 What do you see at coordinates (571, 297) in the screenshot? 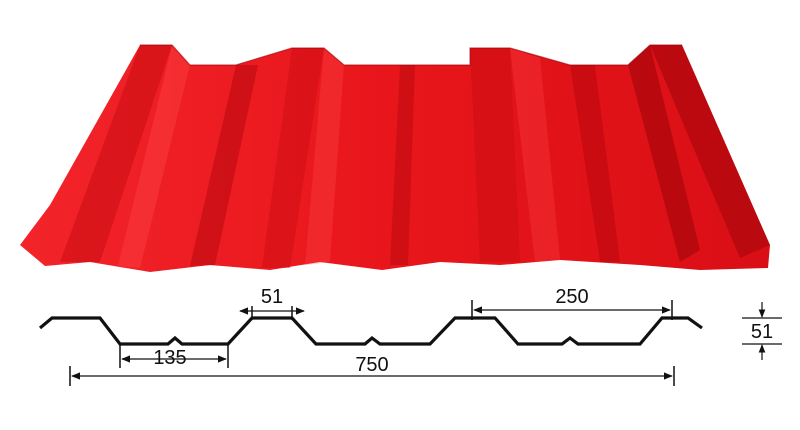
I see `dim-rib-spacing-label: 250` at bounding box center [571, 297].